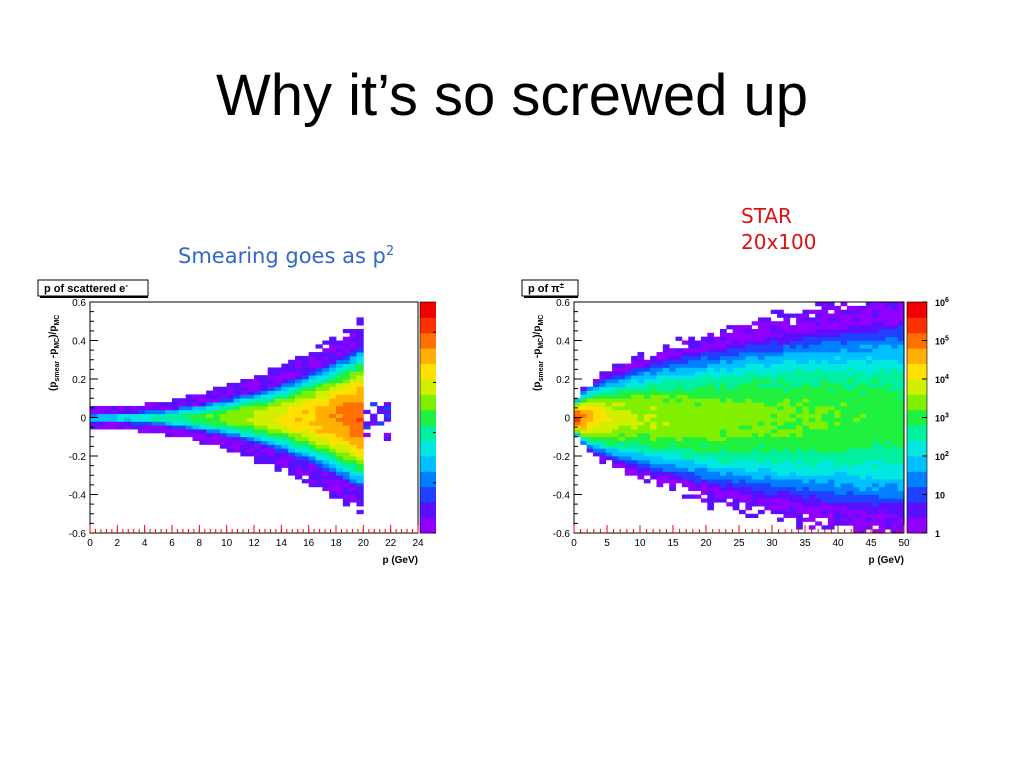  What do you see at coordinates (309, 543) in the screenshot?
I see `x-tick-label: 16` at bounding box center [309, 543].